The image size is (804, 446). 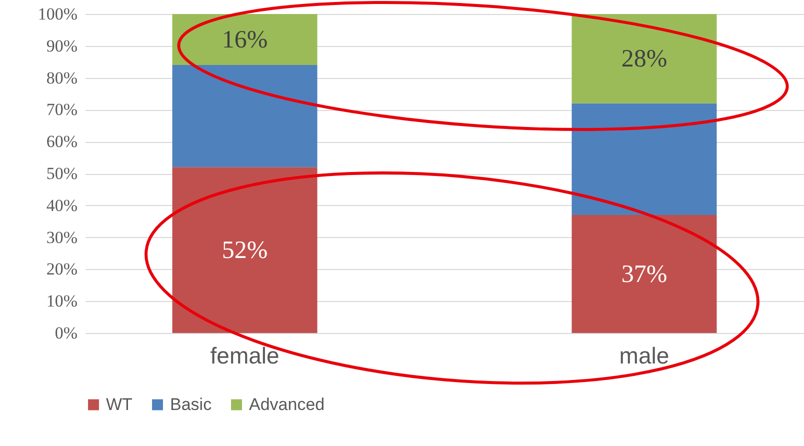 What do you see at coordinates (191, 404) in the screenshot?
I see `legend-label: Basic` at bounding box center [191, 404].